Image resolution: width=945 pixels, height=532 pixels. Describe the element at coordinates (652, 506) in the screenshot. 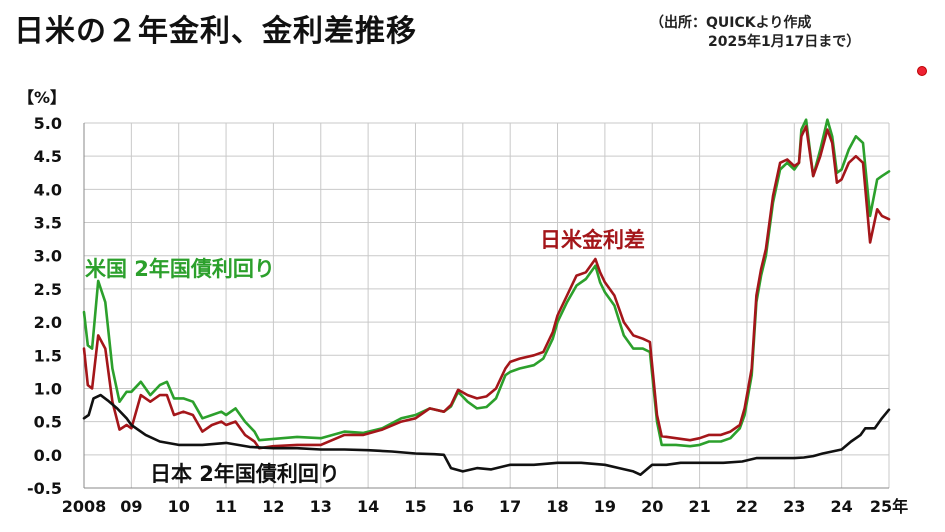

I see `x-tick-label: 20` at that location.